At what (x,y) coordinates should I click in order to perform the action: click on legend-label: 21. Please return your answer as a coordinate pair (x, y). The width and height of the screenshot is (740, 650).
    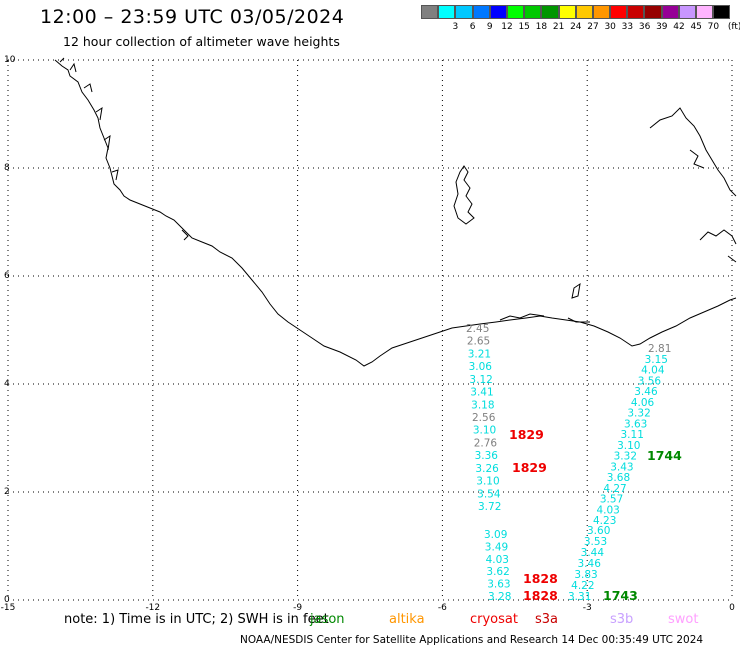
    Looking at the image, I should click on (558, 27).